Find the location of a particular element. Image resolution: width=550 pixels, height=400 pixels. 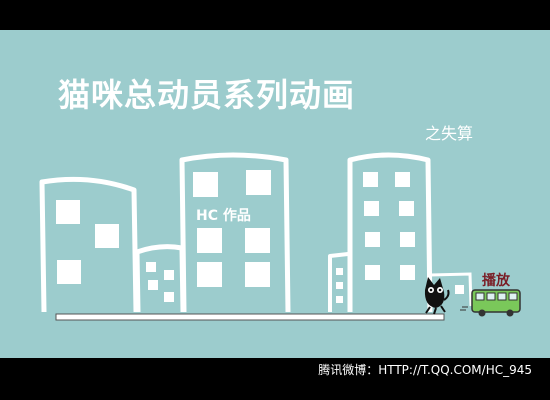

page-title: 猫咪总动员系列动画 is located at coordinates (207, 95).